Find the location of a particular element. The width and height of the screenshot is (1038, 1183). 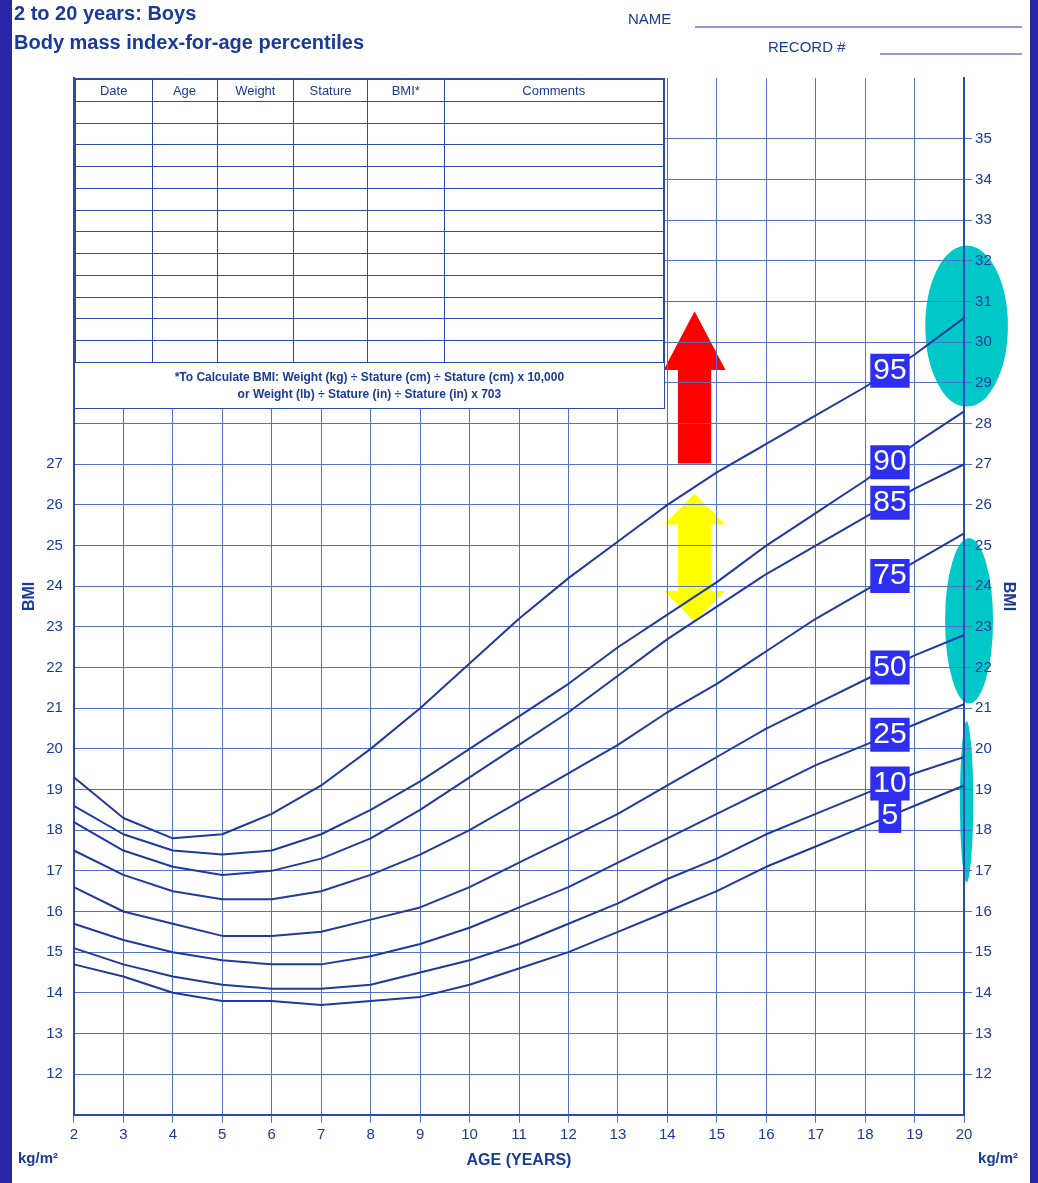

y2-tick-label: 12 is located at coordinates (983, 1073).